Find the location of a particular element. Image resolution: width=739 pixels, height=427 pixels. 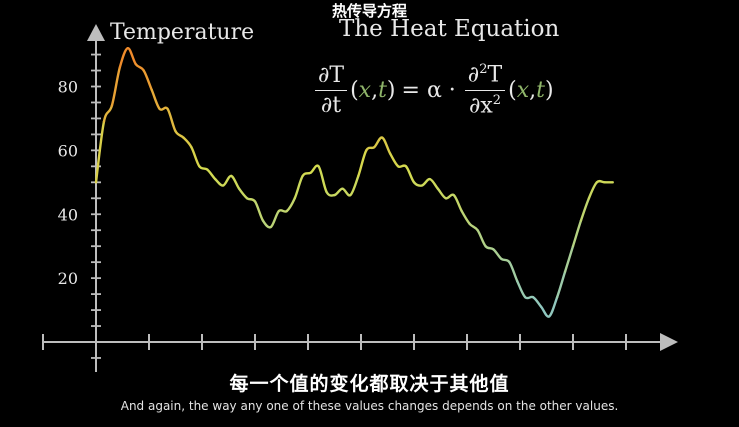

lhs-fraction: ∂T ∂t is located at coordinates (331, 90).